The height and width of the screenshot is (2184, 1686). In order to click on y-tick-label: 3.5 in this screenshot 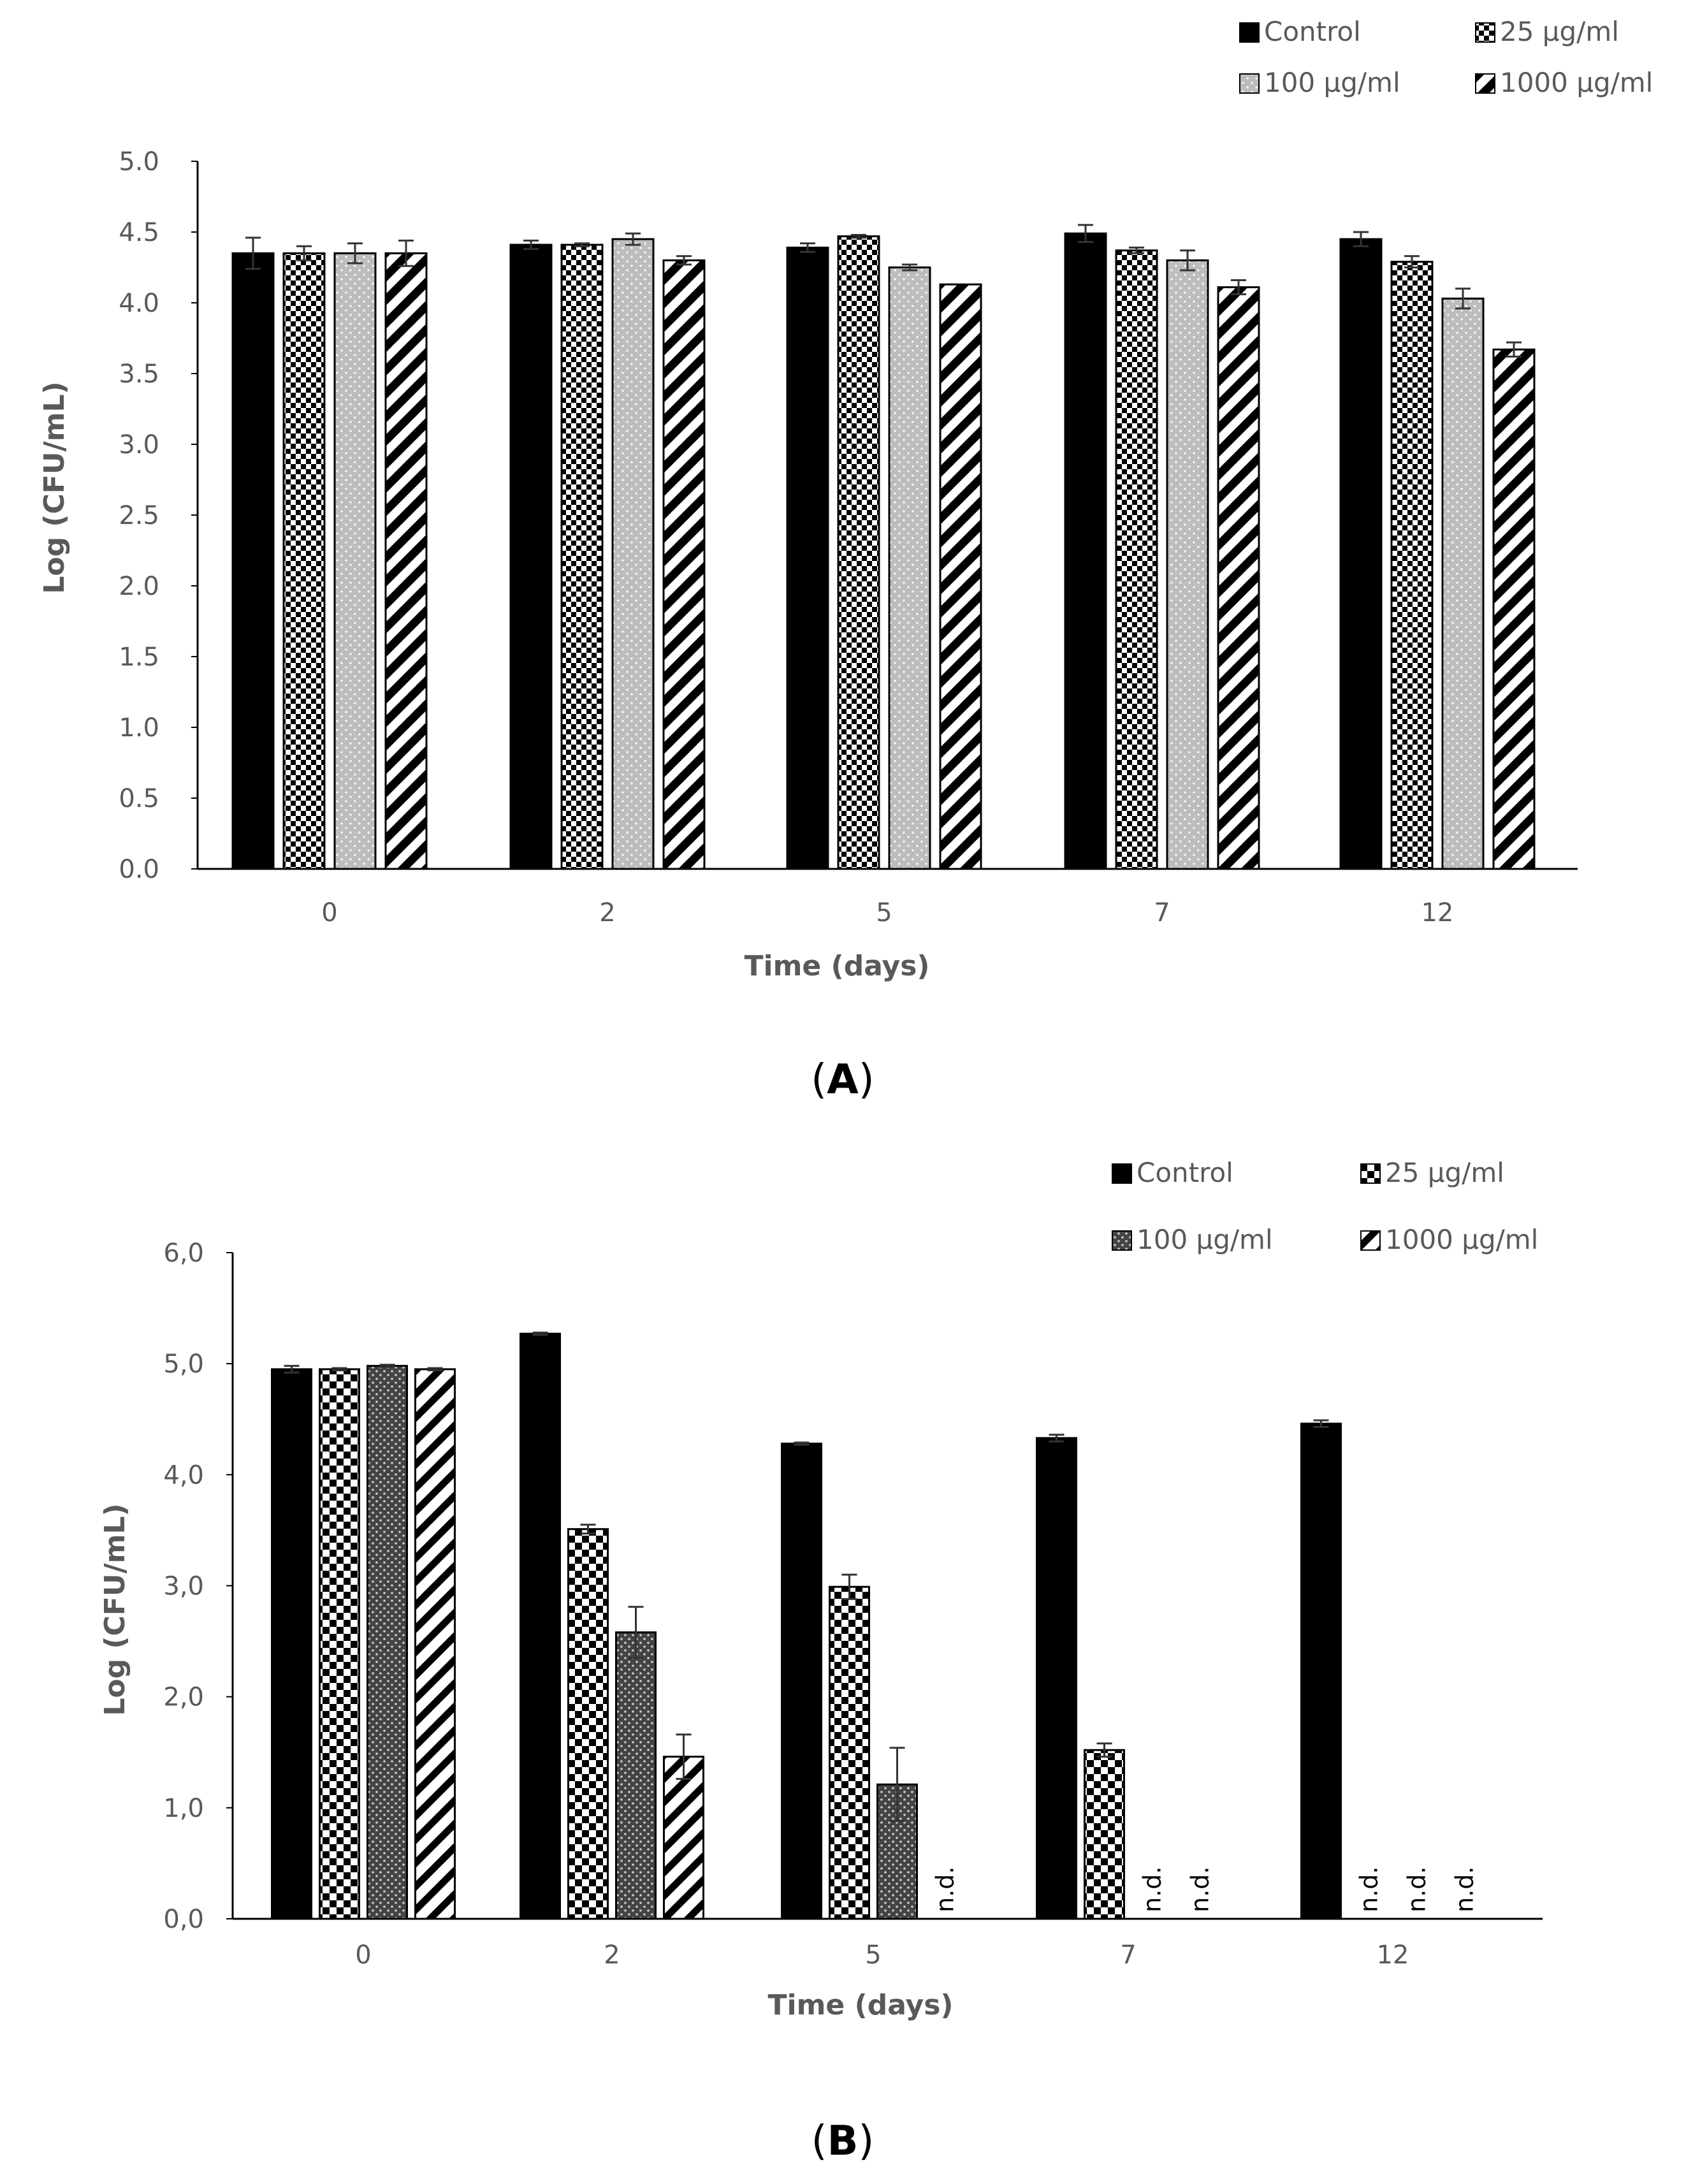, I will do `click(139, 374)`.